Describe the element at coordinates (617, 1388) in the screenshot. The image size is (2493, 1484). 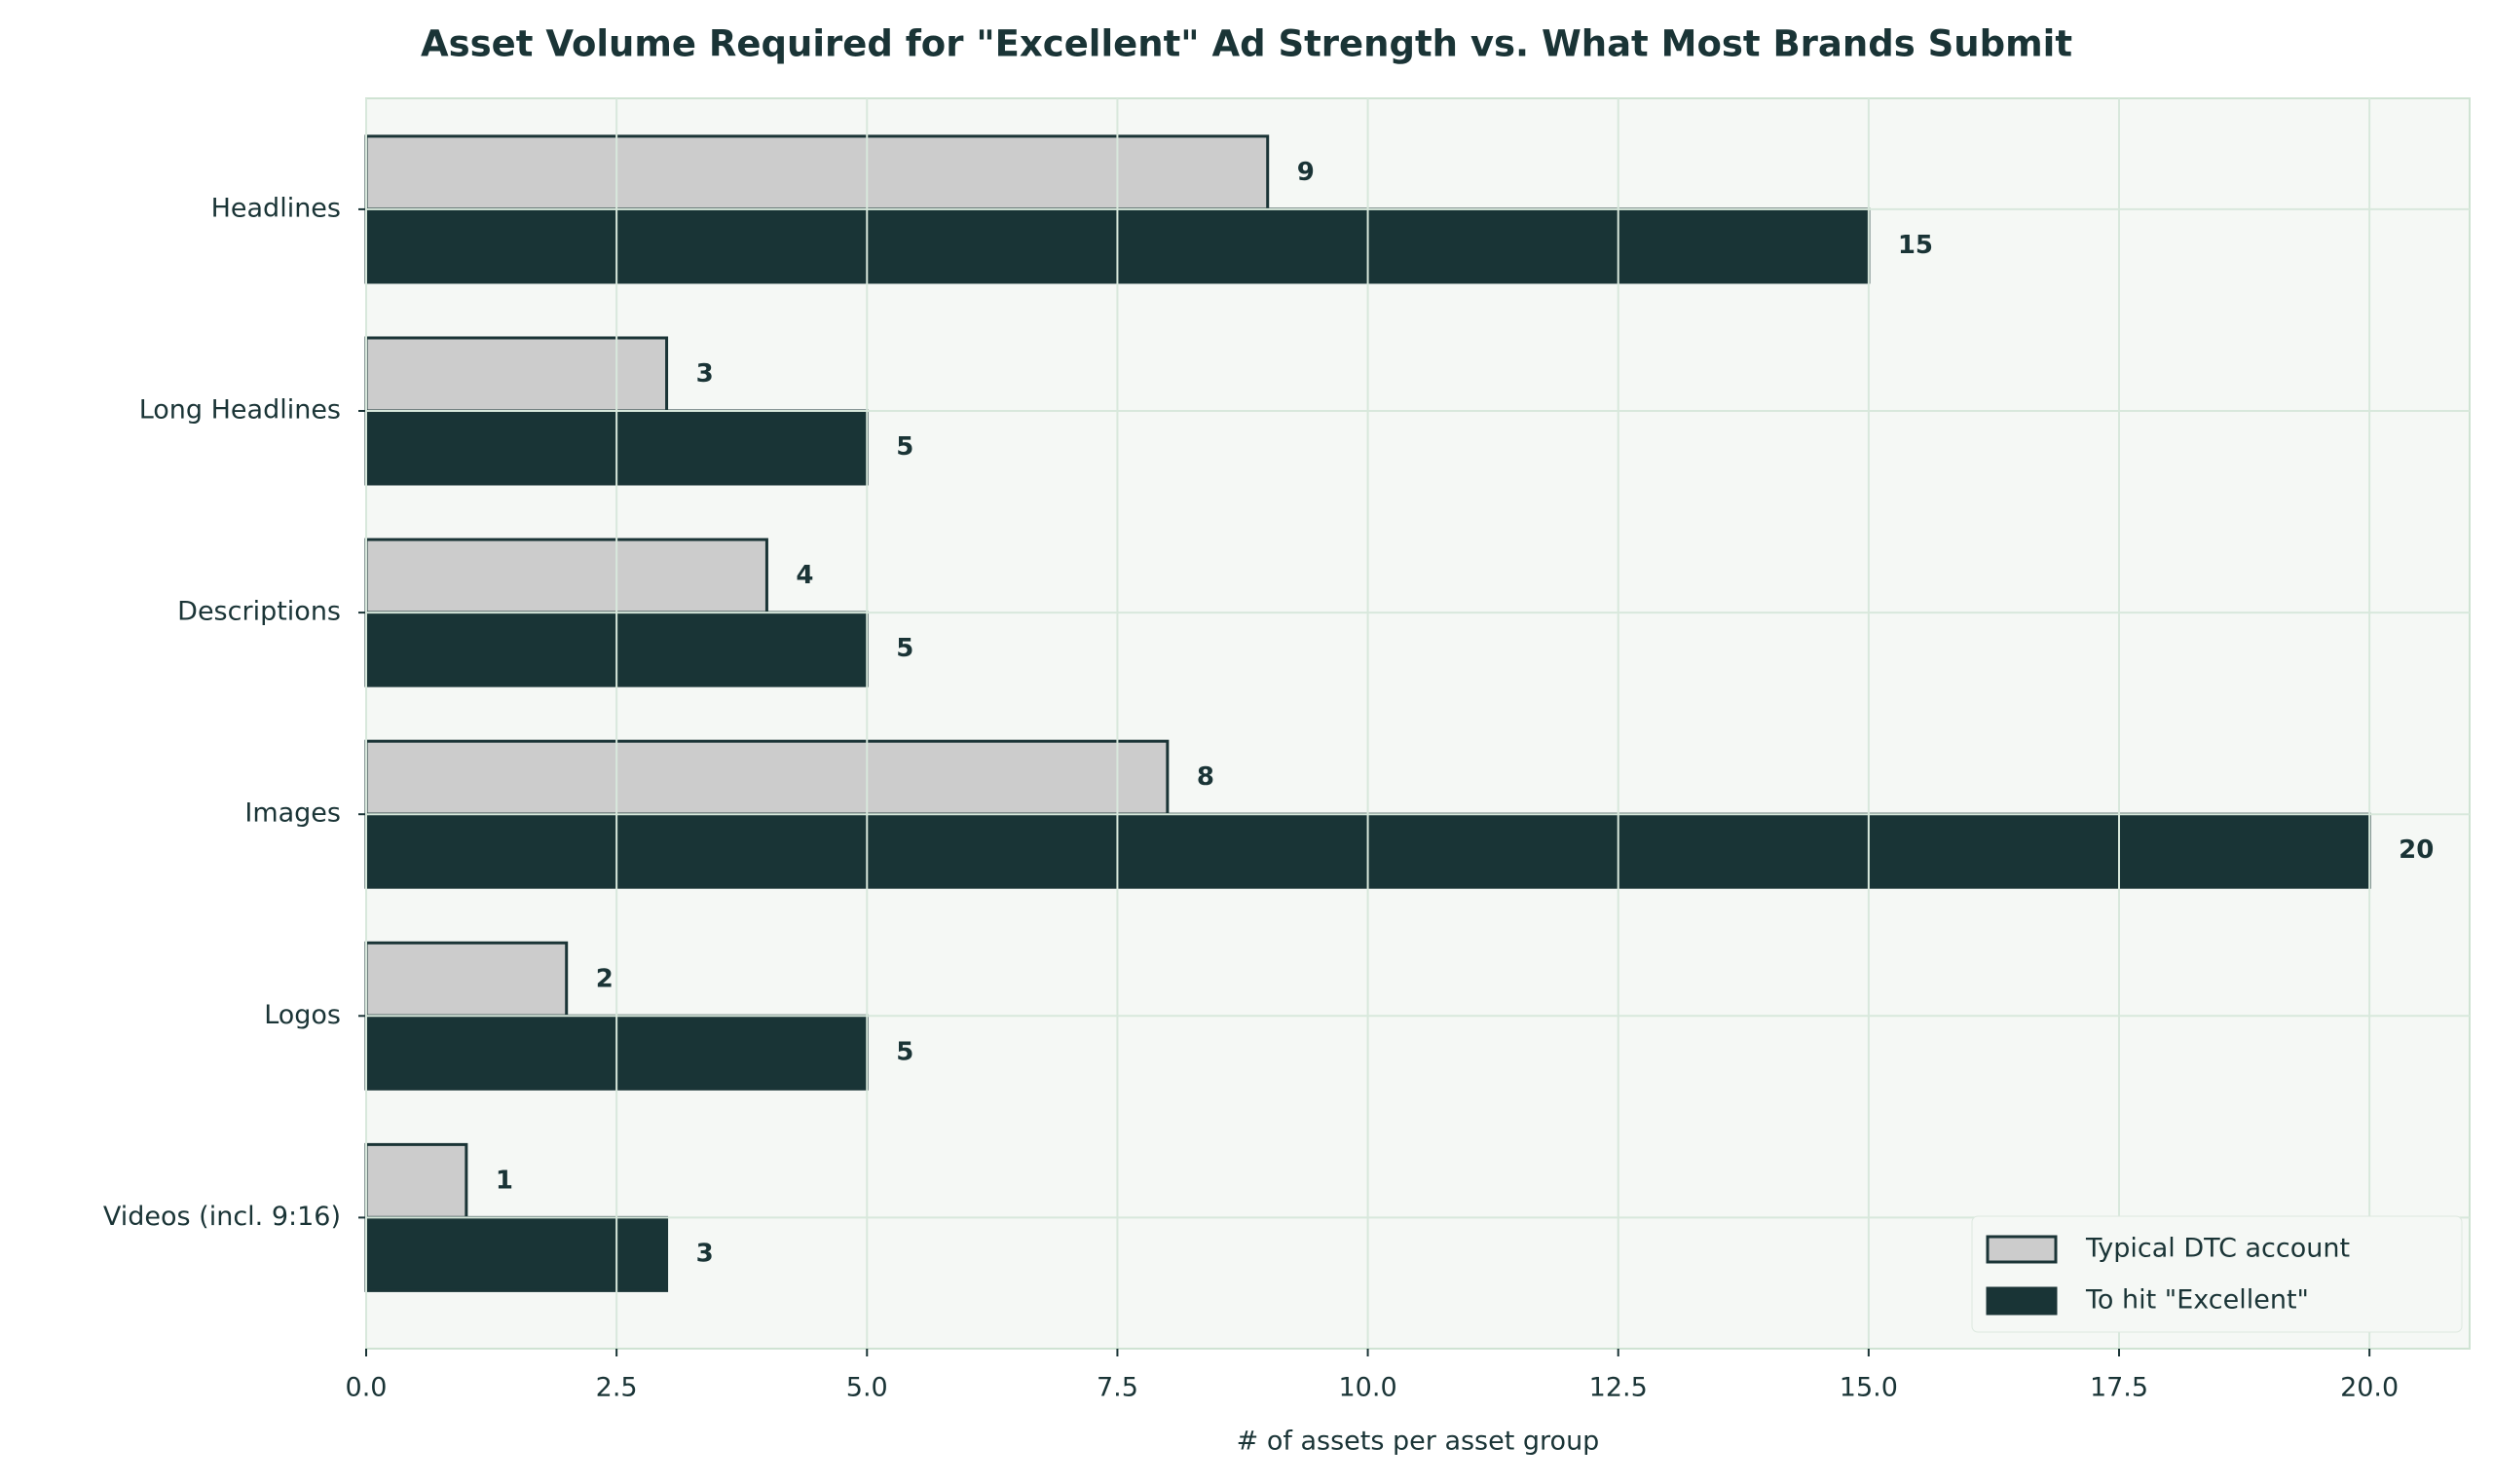
I see `x-tick-label: 2.5` at that location.